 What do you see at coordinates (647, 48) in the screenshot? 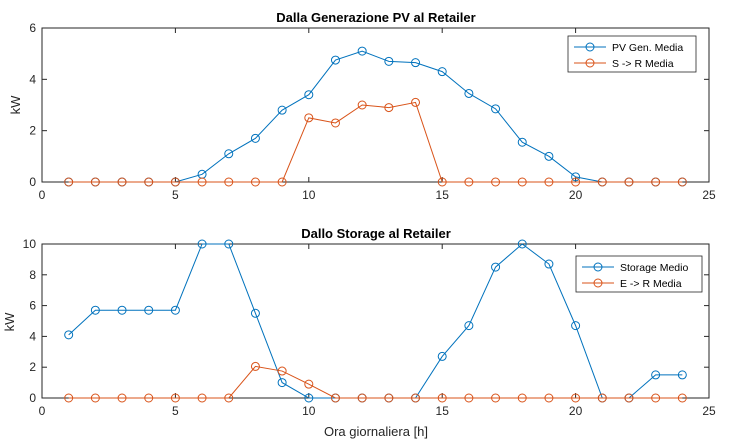
I see `legend-label-pv-gen: PV Gen. Media` at bounding box center [647, 48].